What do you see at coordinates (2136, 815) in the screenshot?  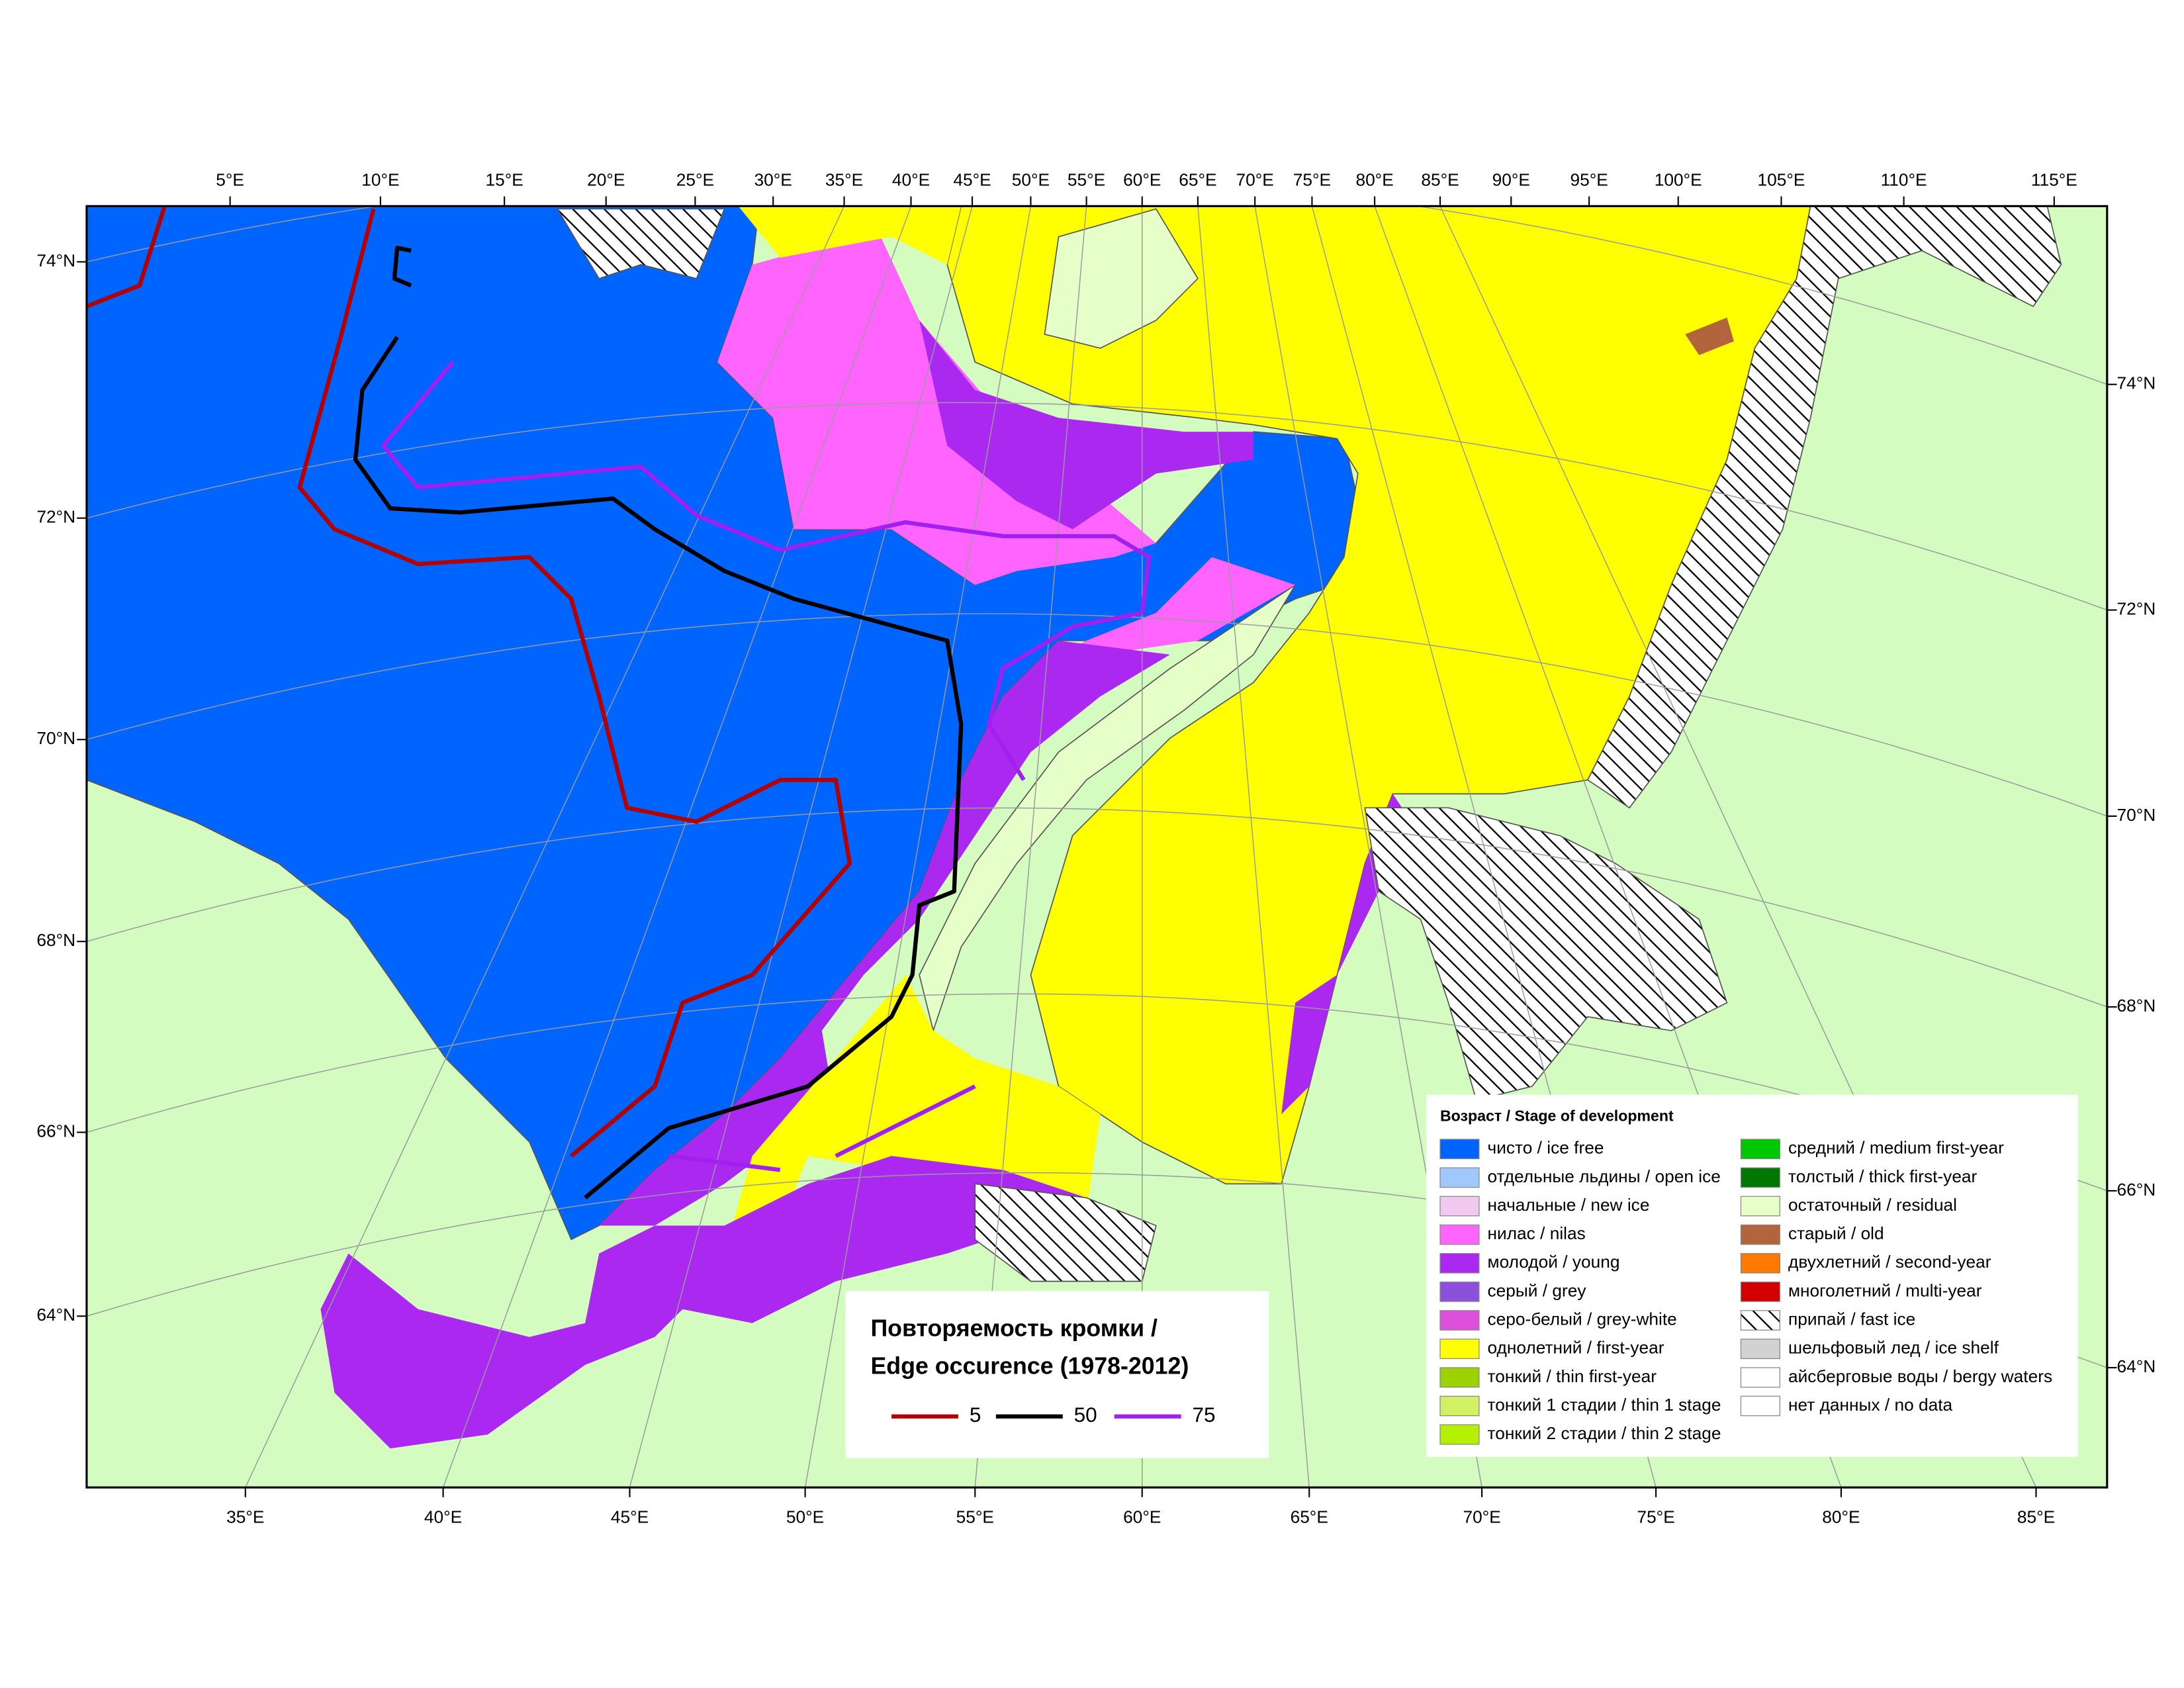 I see `right-lat-label: 70°N` at bounding box center [2136, 815].